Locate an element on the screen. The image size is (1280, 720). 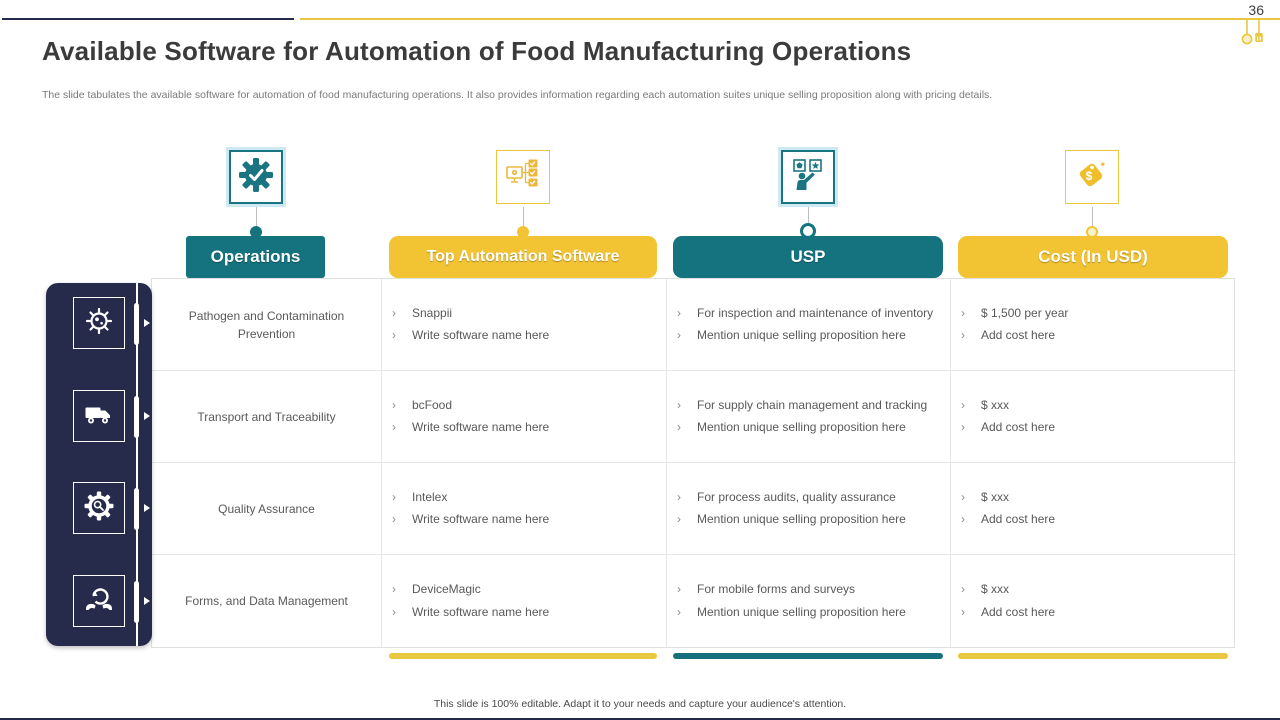
list-item: › Intelex is located at coordinates (523, 497).